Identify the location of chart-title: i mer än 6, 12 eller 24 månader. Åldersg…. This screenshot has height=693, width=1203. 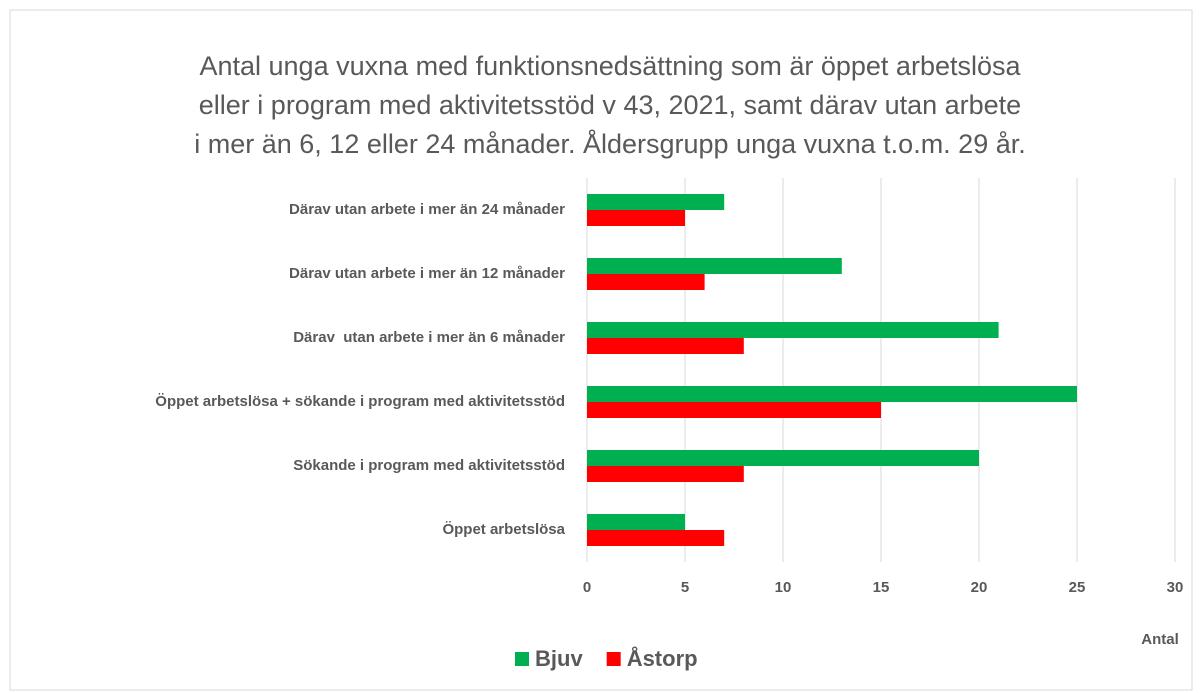
(610, 143).